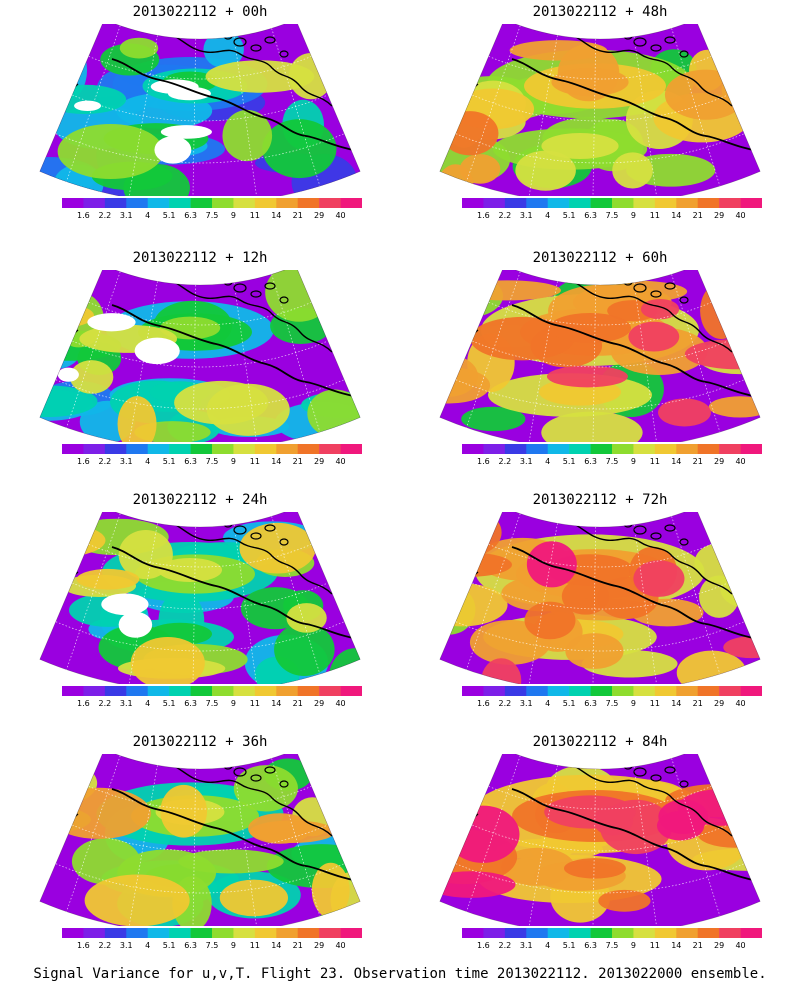 The image size is (800, 1000). What do you see at coordinates (526, 945) in the screenshot?
I see `colorbar-label: 3.1` at bounding box center [526, 945].